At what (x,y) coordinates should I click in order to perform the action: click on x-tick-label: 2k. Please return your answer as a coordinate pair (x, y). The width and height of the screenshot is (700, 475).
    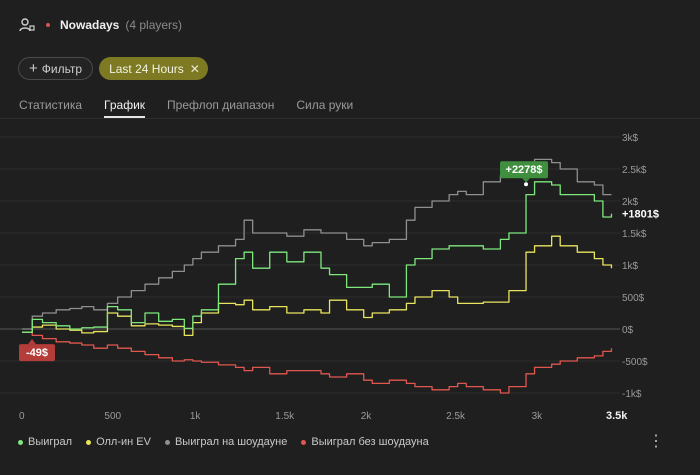
    Looking at the image, I should click on (367, 416).